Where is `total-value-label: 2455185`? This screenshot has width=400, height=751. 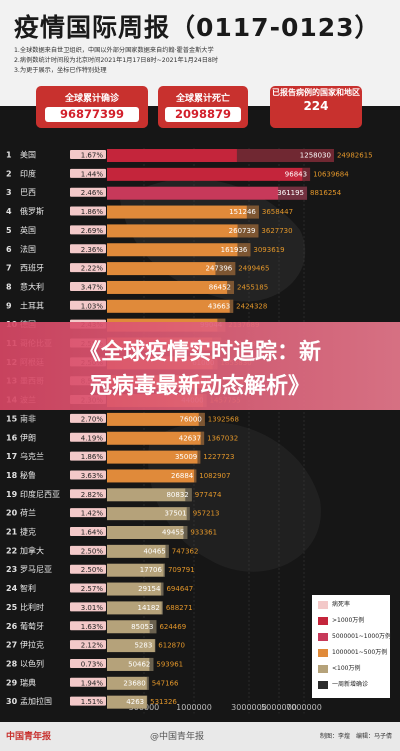 total-value-label: 2455185 is located at coordinates (252, 287).